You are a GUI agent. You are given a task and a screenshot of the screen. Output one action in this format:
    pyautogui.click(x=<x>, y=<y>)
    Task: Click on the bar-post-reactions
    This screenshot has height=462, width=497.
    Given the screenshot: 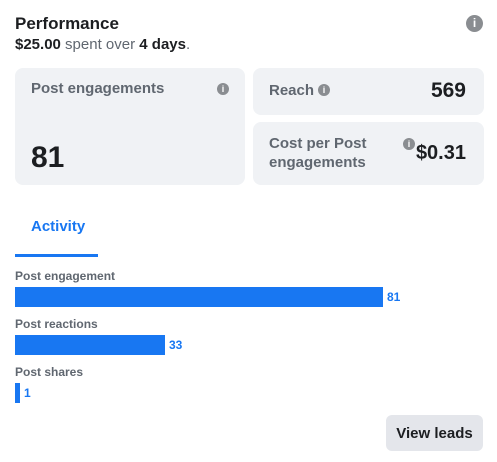 What is the action you would take?
    pyautogui.click(x=90, y=345)
    